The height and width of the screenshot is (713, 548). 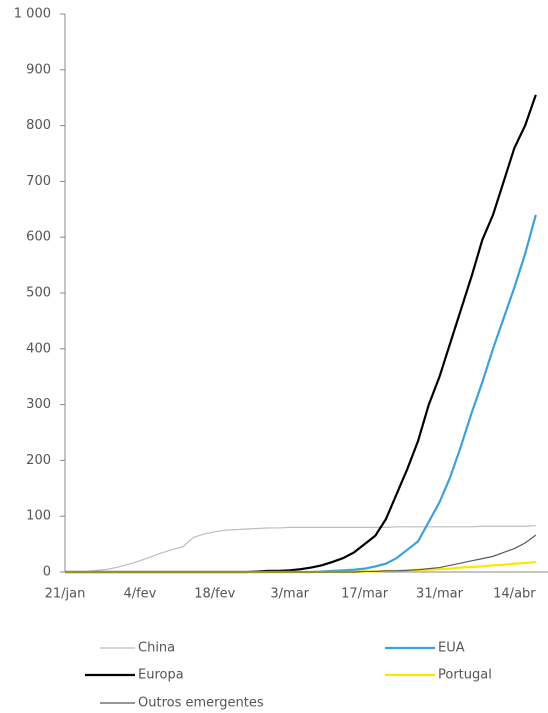 What do you see at coordinates (38, 69) in the screenshot?
I see `y-tick-label: 900` at bounding box center [38, 69].